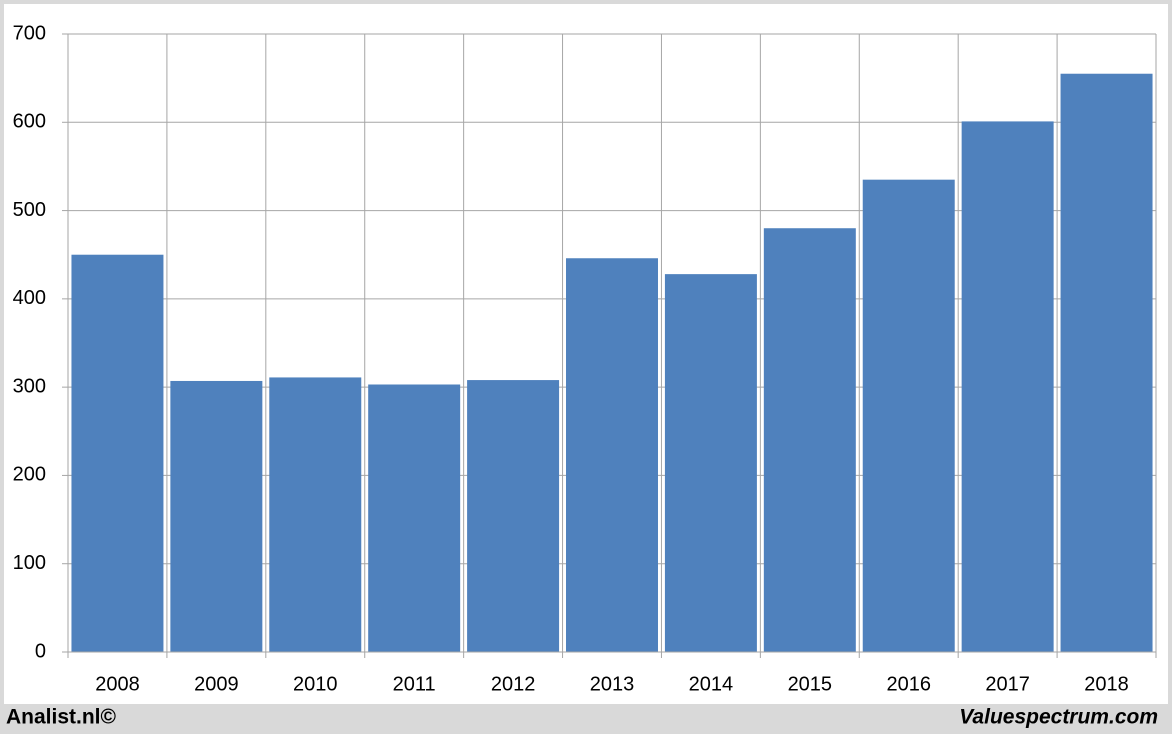 This screenshot has width=1172, height=734. What do you see at coordinates (29, 210) in the screenshot?
I see `y-tick-label: 500` at bounding box center [29, 210].